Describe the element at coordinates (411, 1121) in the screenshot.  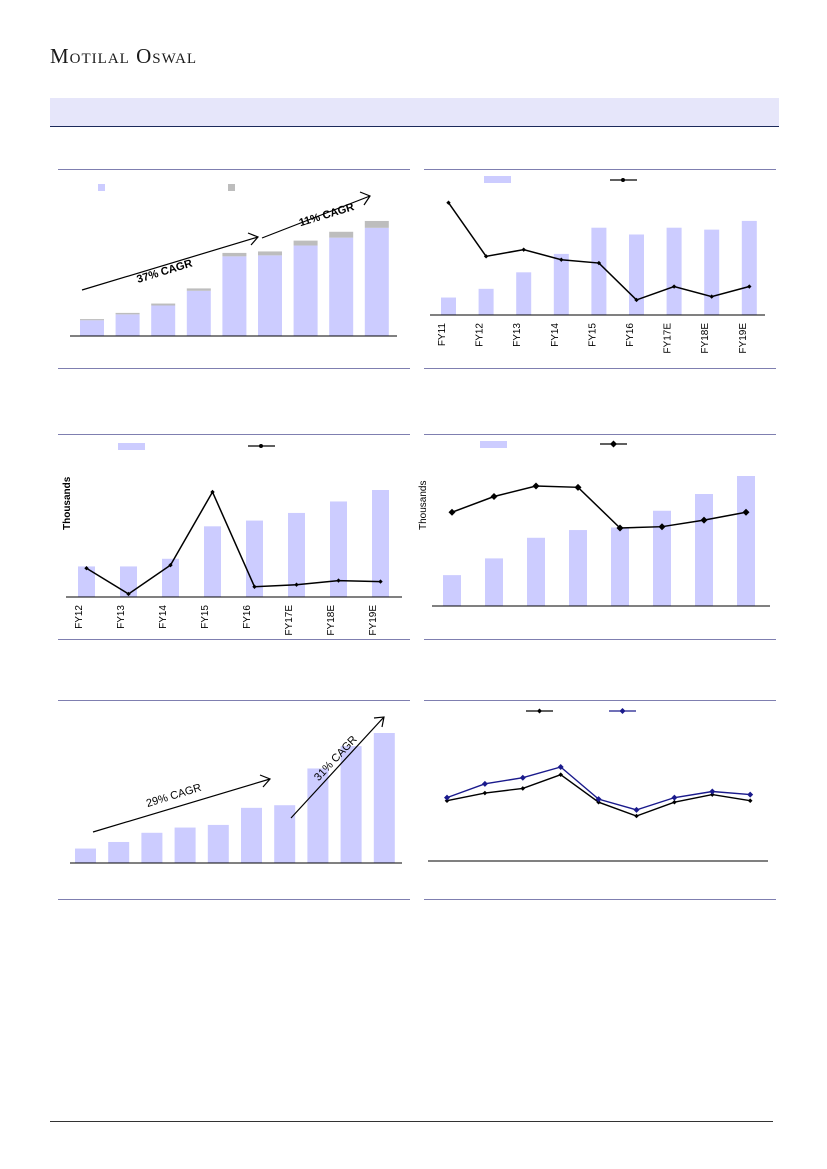
I see `footer-rule` at that location.